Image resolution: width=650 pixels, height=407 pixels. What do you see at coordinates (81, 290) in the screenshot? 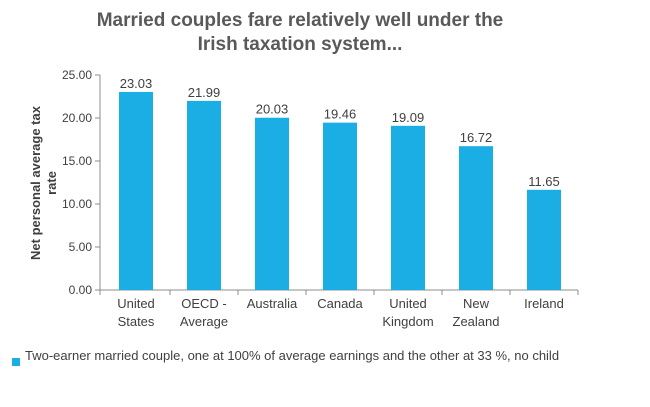
I see `y-tick-label: 0.00` at bounding box center [81, 290].